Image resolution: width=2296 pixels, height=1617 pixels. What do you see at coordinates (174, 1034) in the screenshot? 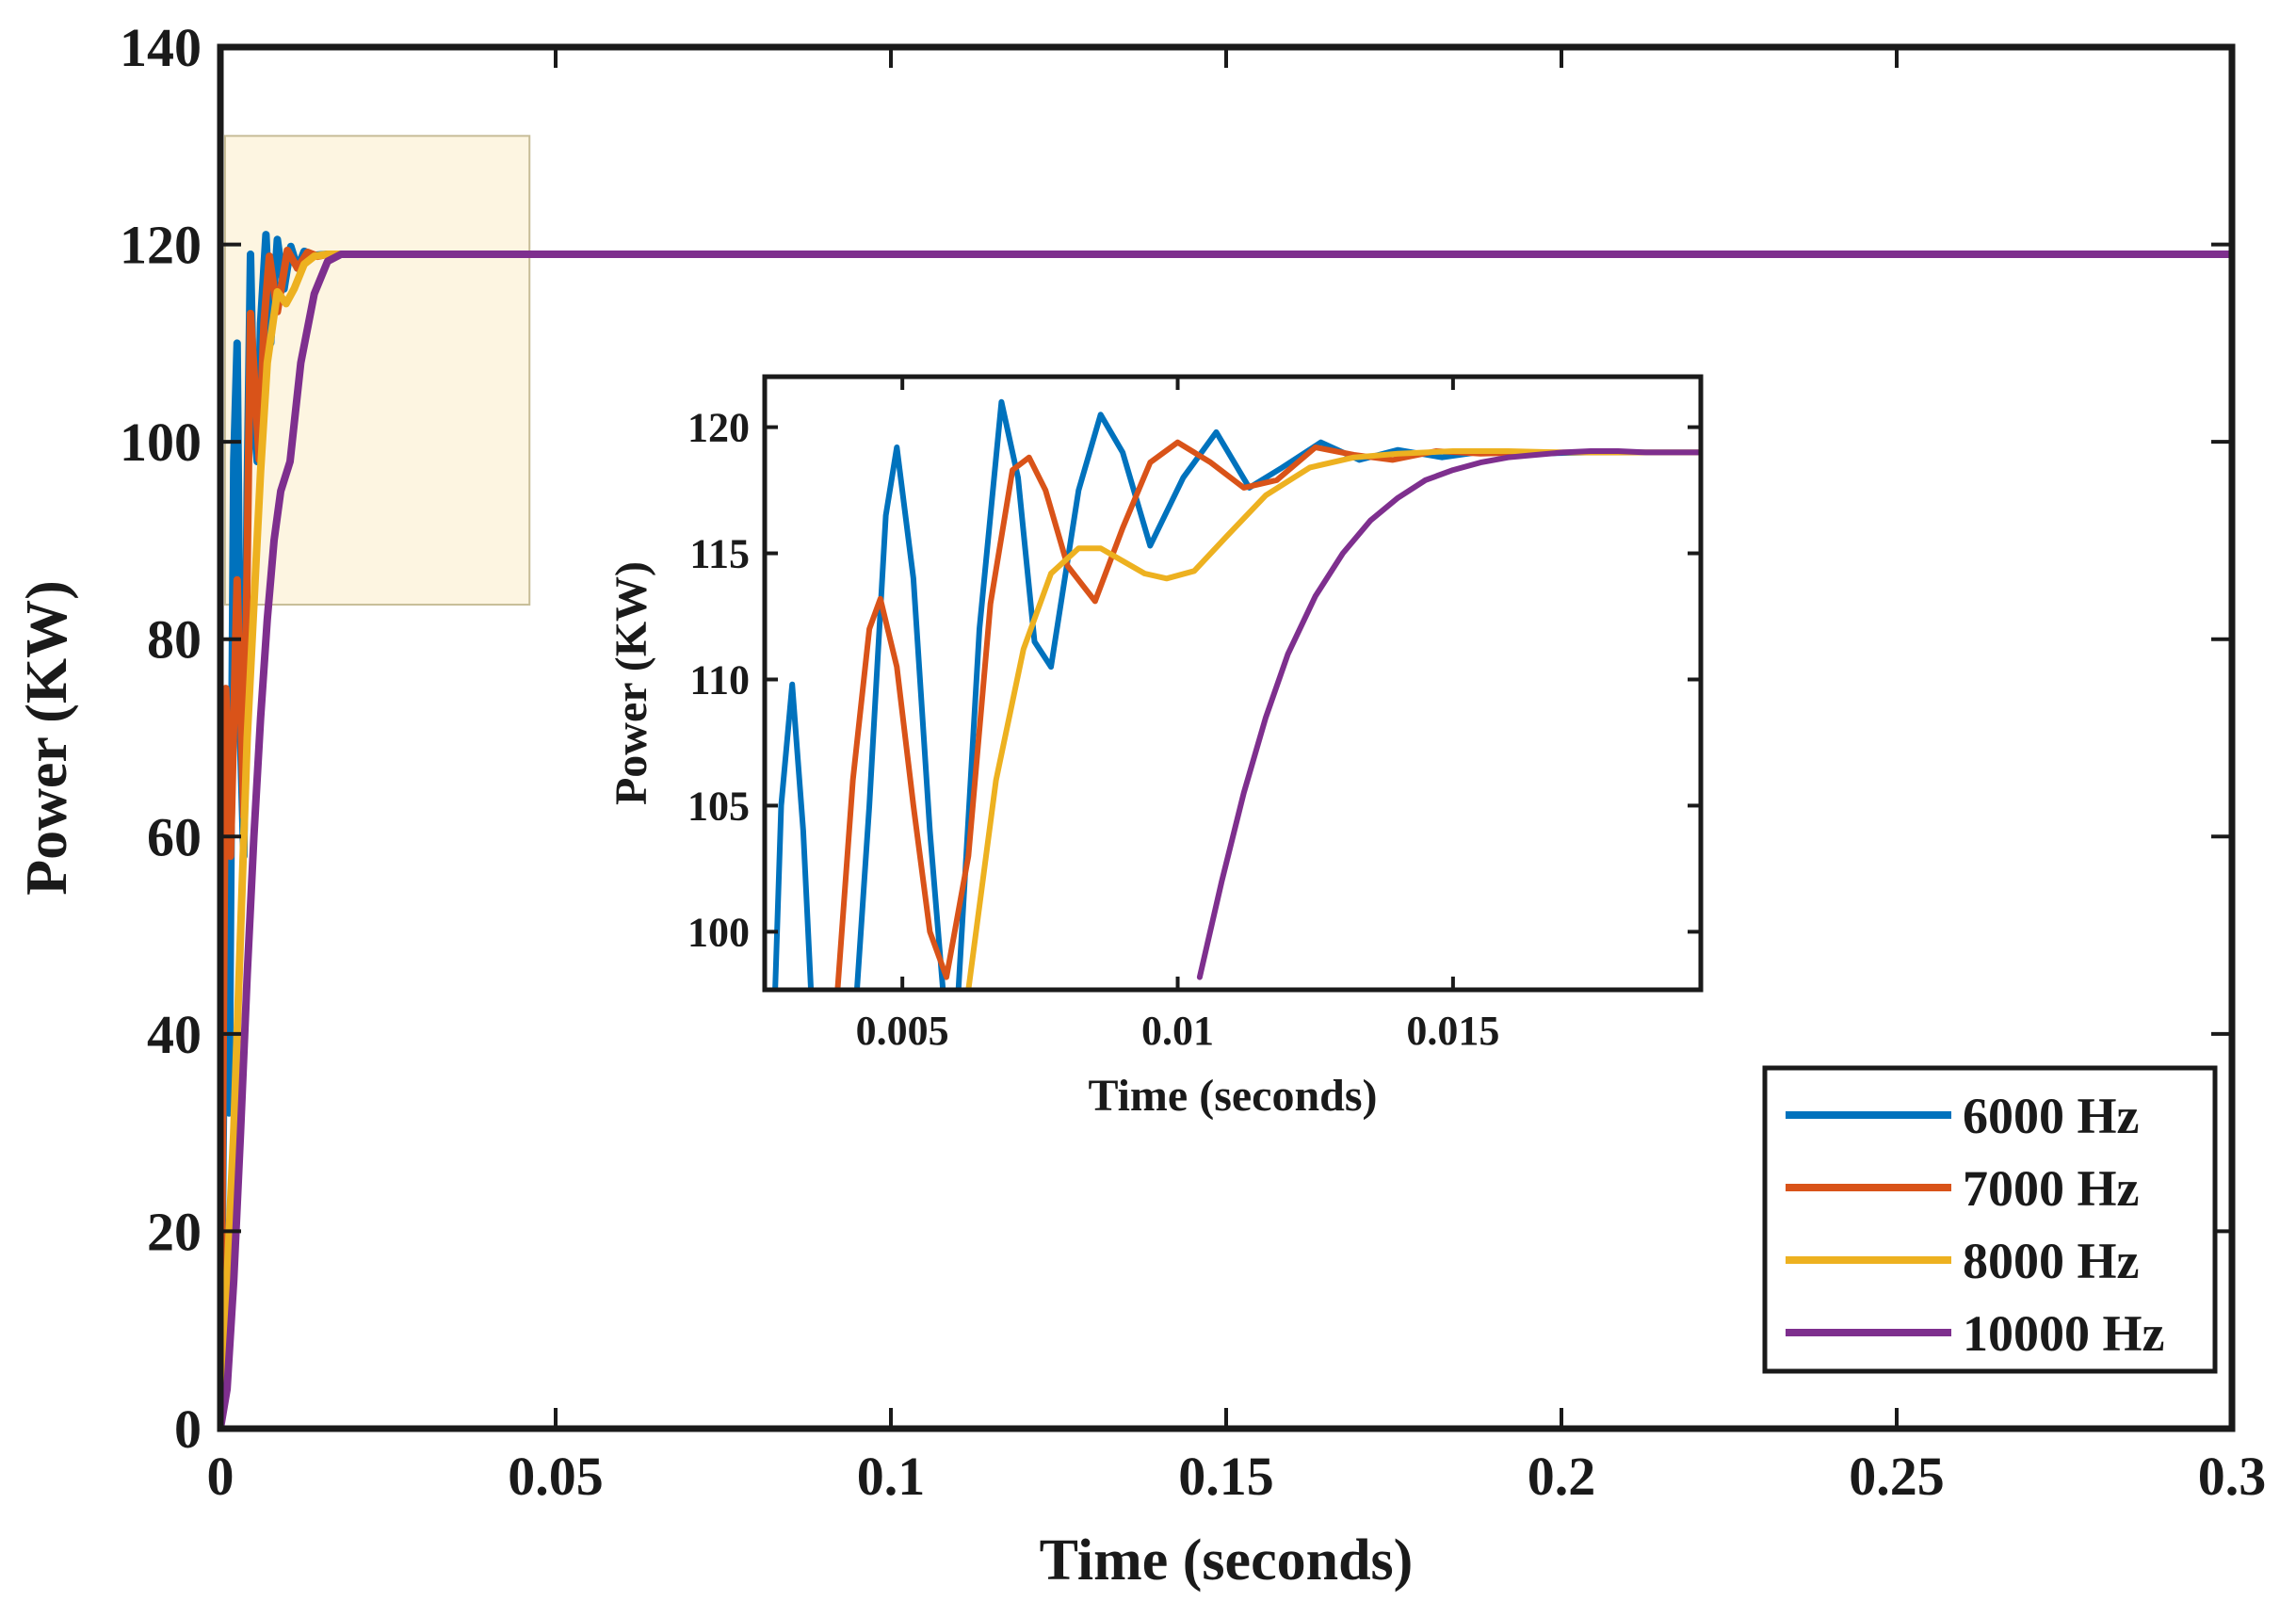
I see `main-y-tick-label: 40` at bounding box center [174, 1034].